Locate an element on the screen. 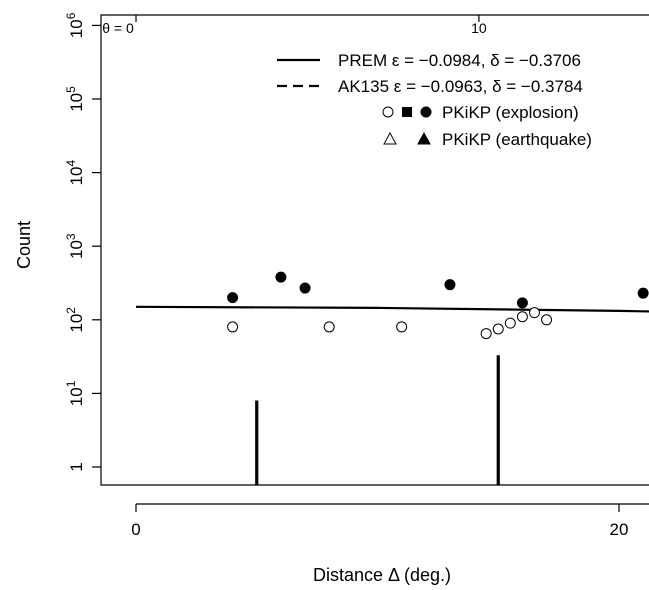 The image size is (649, 590). legend-marker-filled-square is located at coordinates (407, 112).